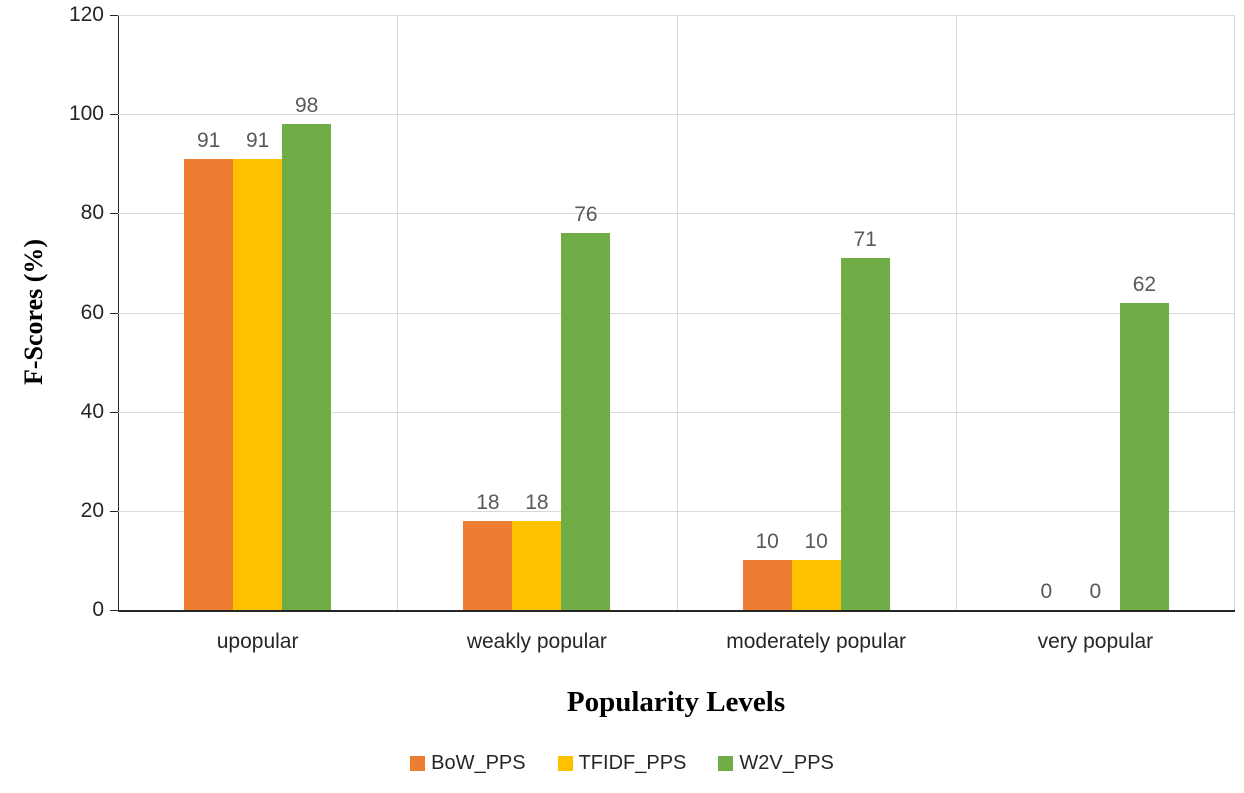 This screenshot has width=1244, height=793. What do you see at coordinates (92, 312) in the screenshot?
I see `y-tick-label: 60` at bounding box center [92, 312].